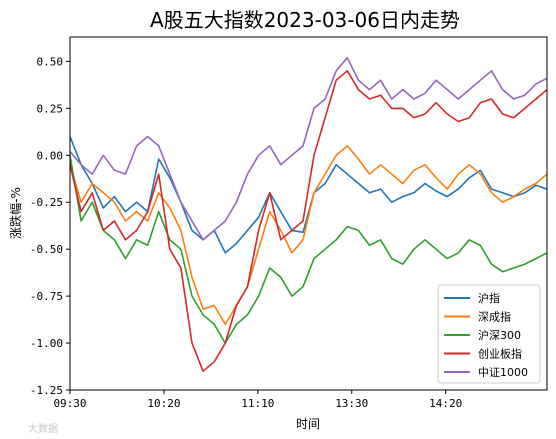  I want to click on y-tick-label: -1.25, so click(46, 390).